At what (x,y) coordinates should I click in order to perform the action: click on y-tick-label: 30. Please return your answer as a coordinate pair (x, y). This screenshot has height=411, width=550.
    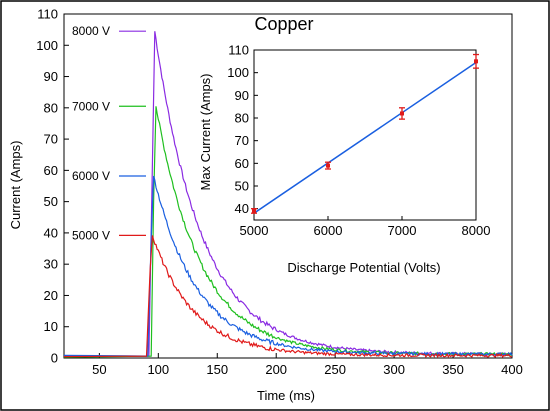
    Looking at the image, I should click on (51, 264).